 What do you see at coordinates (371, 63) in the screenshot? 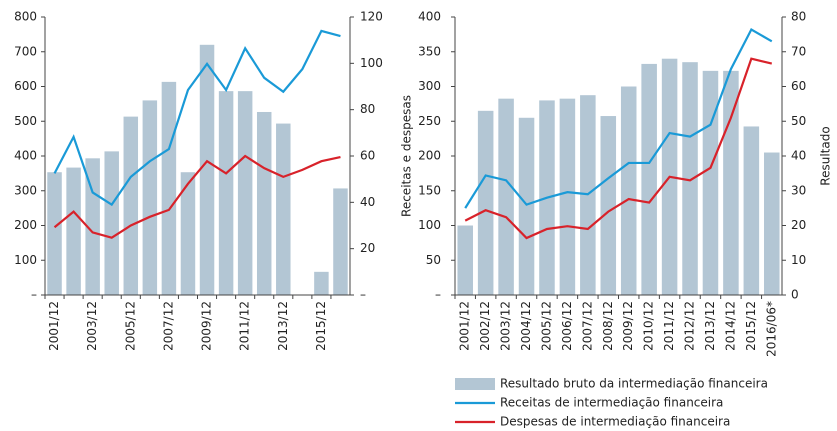
I see `y2-tick-label: 100` at bounding box center [371, 63].